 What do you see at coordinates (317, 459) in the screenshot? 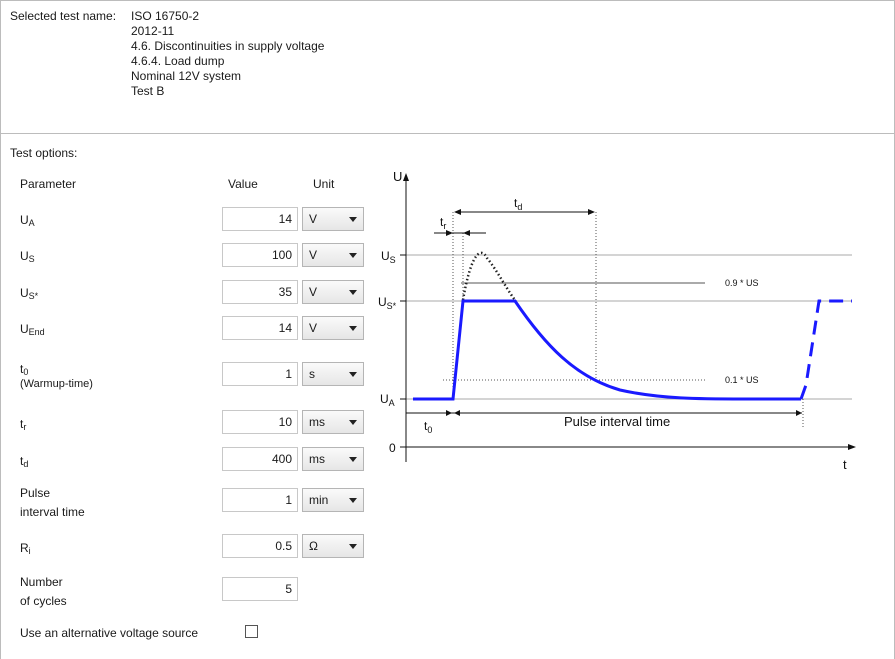
I see `td-unit-value: ms` at bounding box center [317, 459].